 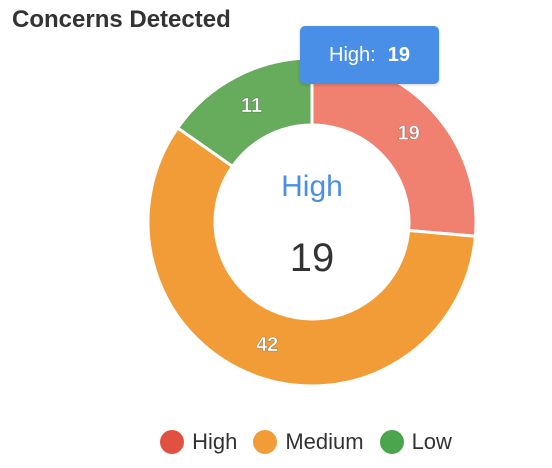 What do you see at coordinates (391, 442) in the screenshot?
I see `legend-swatch-low` at bounding box center [391, 442].